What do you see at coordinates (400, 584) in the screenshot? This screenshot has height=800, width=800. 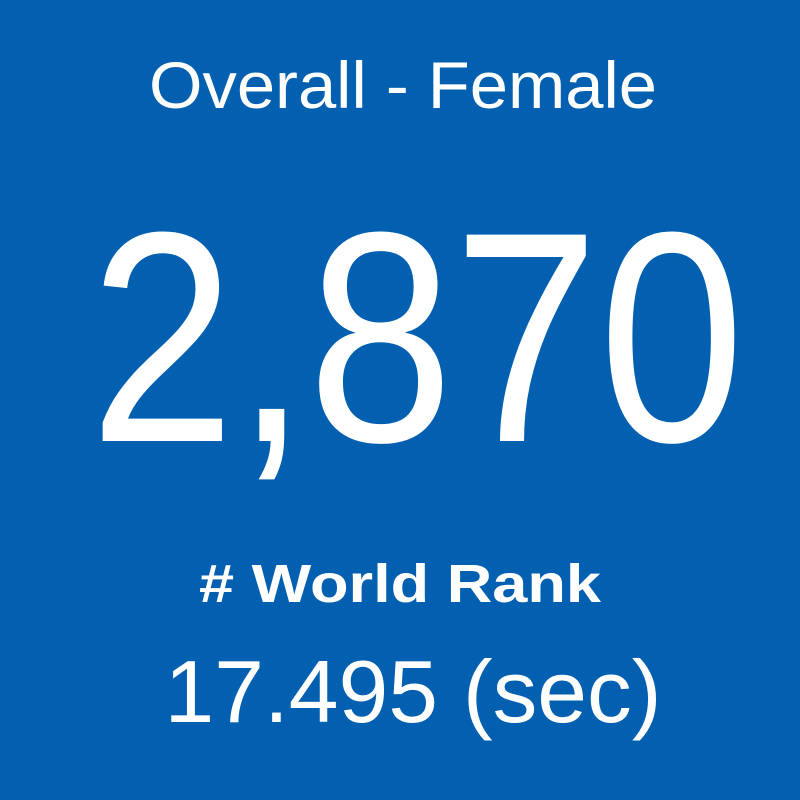 I see `tile-label: # World Rank` at bounding box center [400, 584].